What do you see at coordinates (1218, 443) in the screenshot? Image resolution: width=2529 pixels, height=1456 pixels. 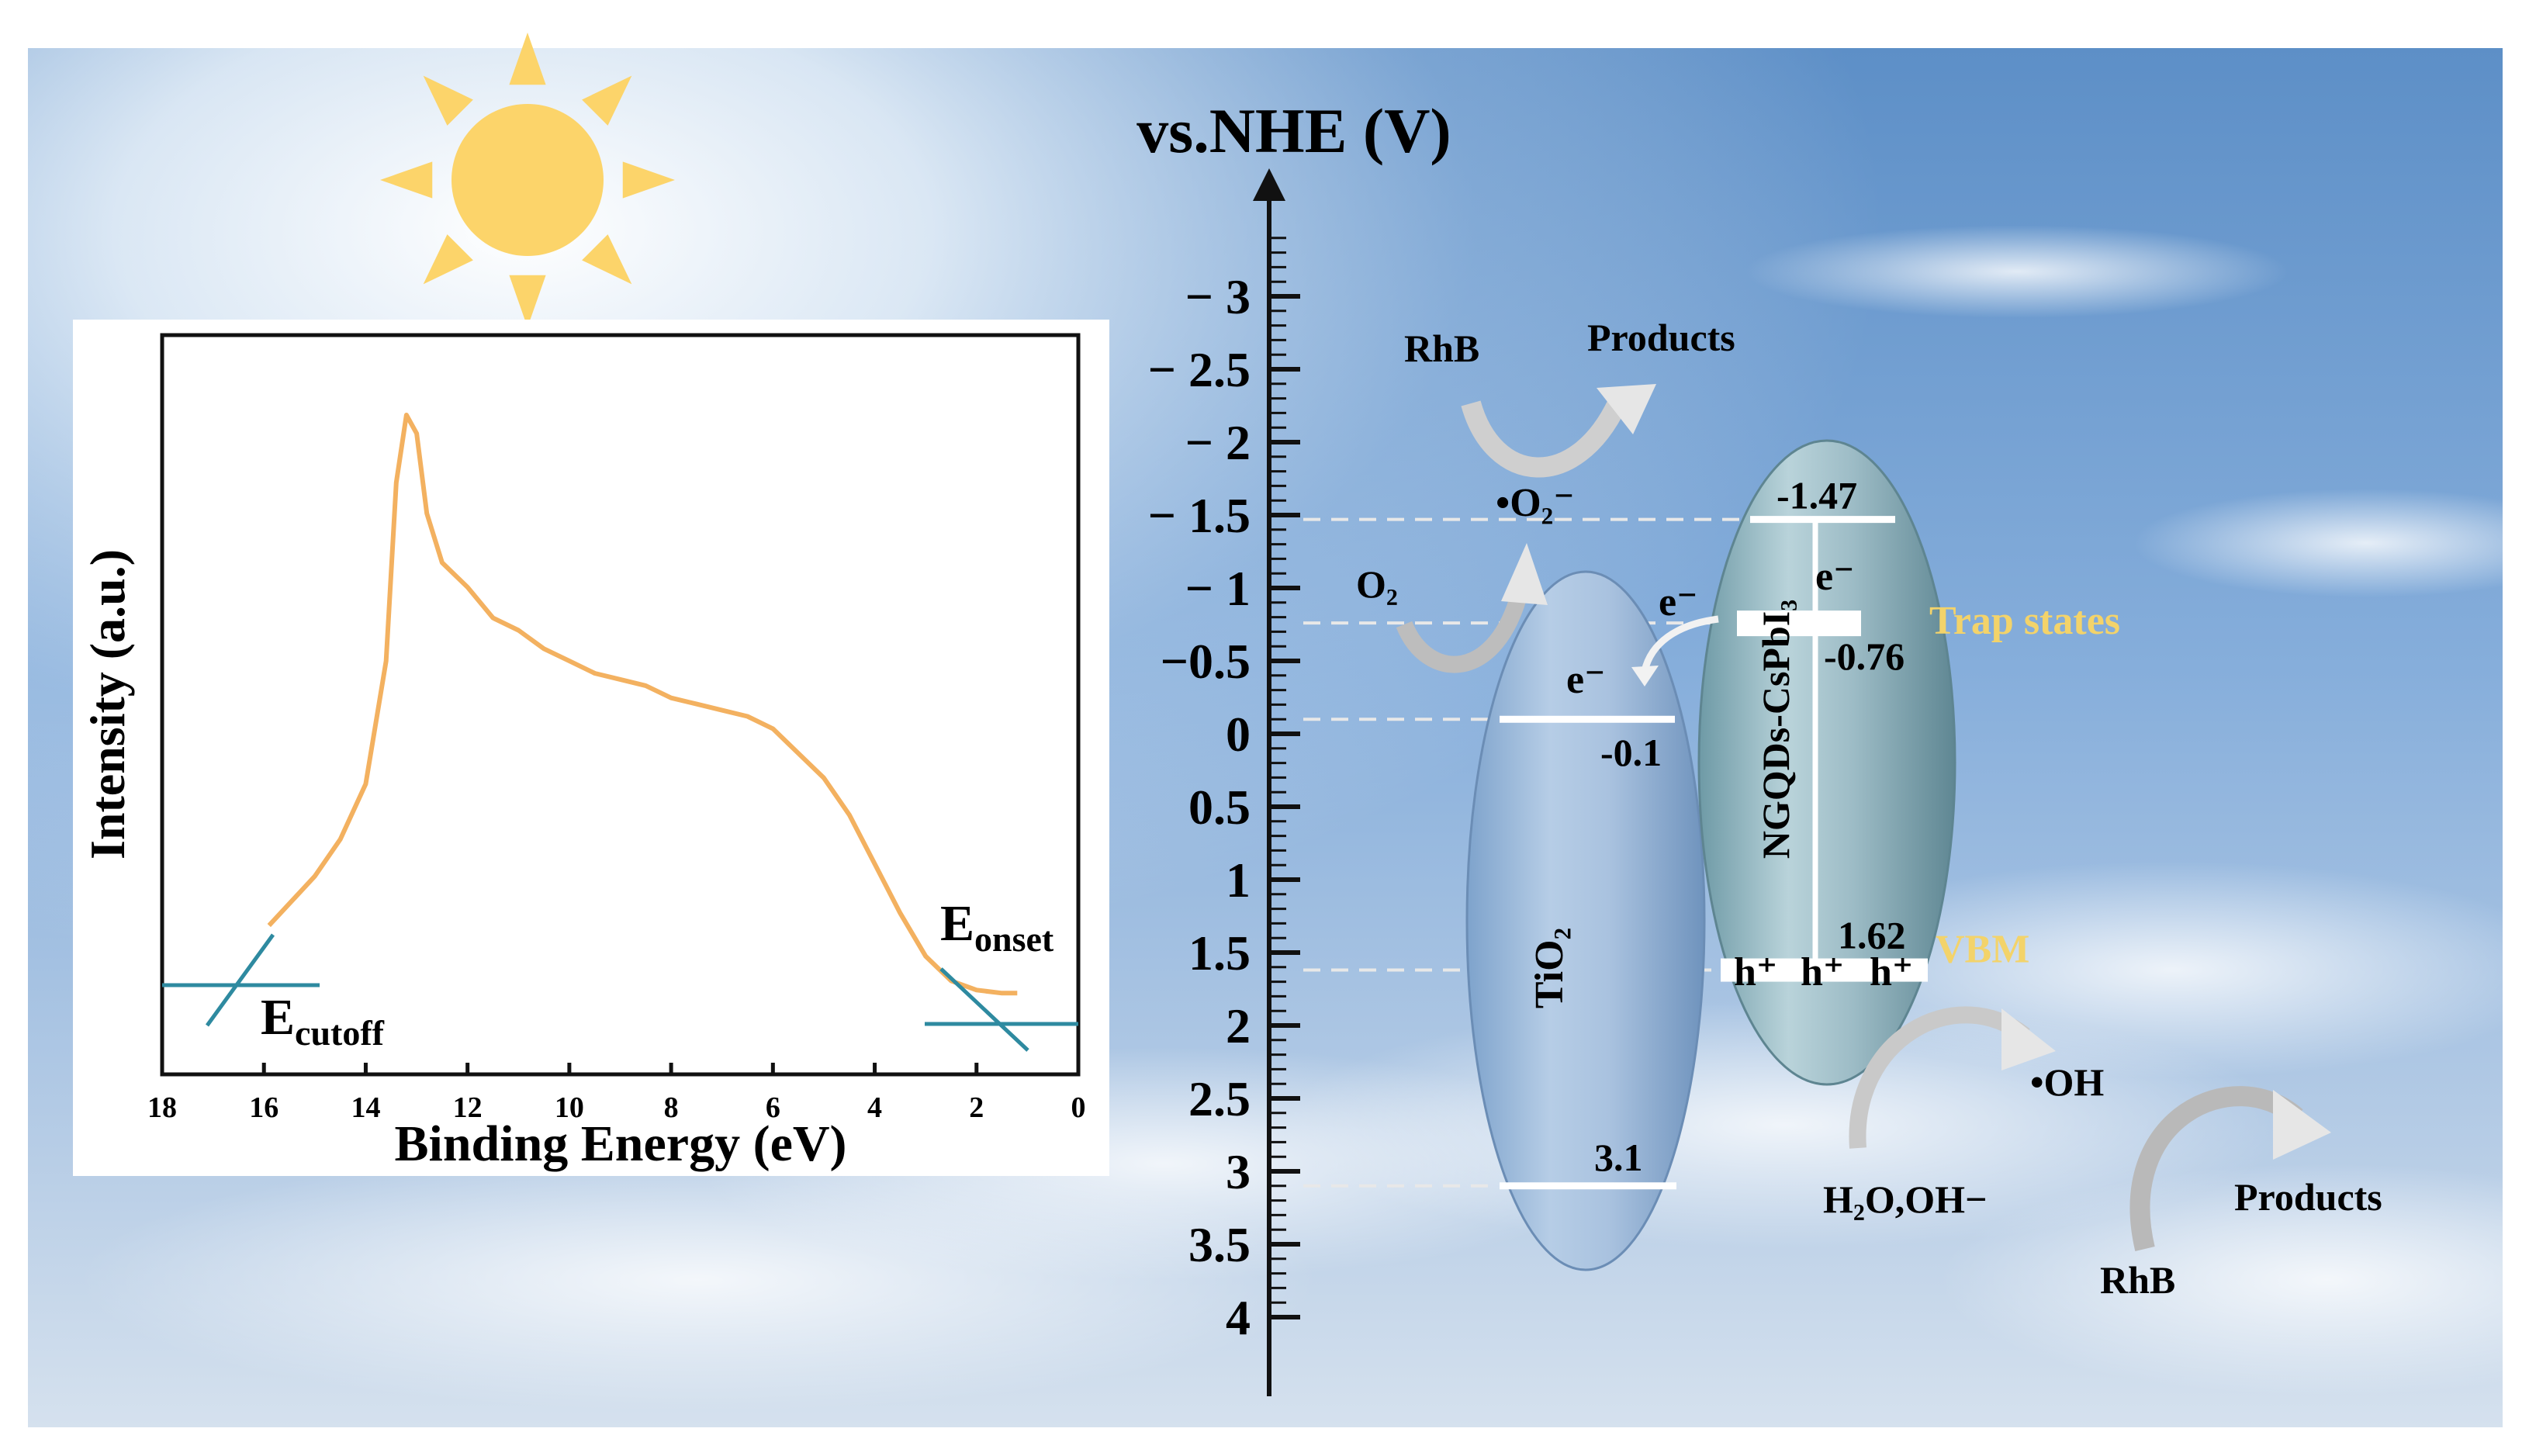 I see `energy-tick-label: − 2` at bounding box center [1218, 443].